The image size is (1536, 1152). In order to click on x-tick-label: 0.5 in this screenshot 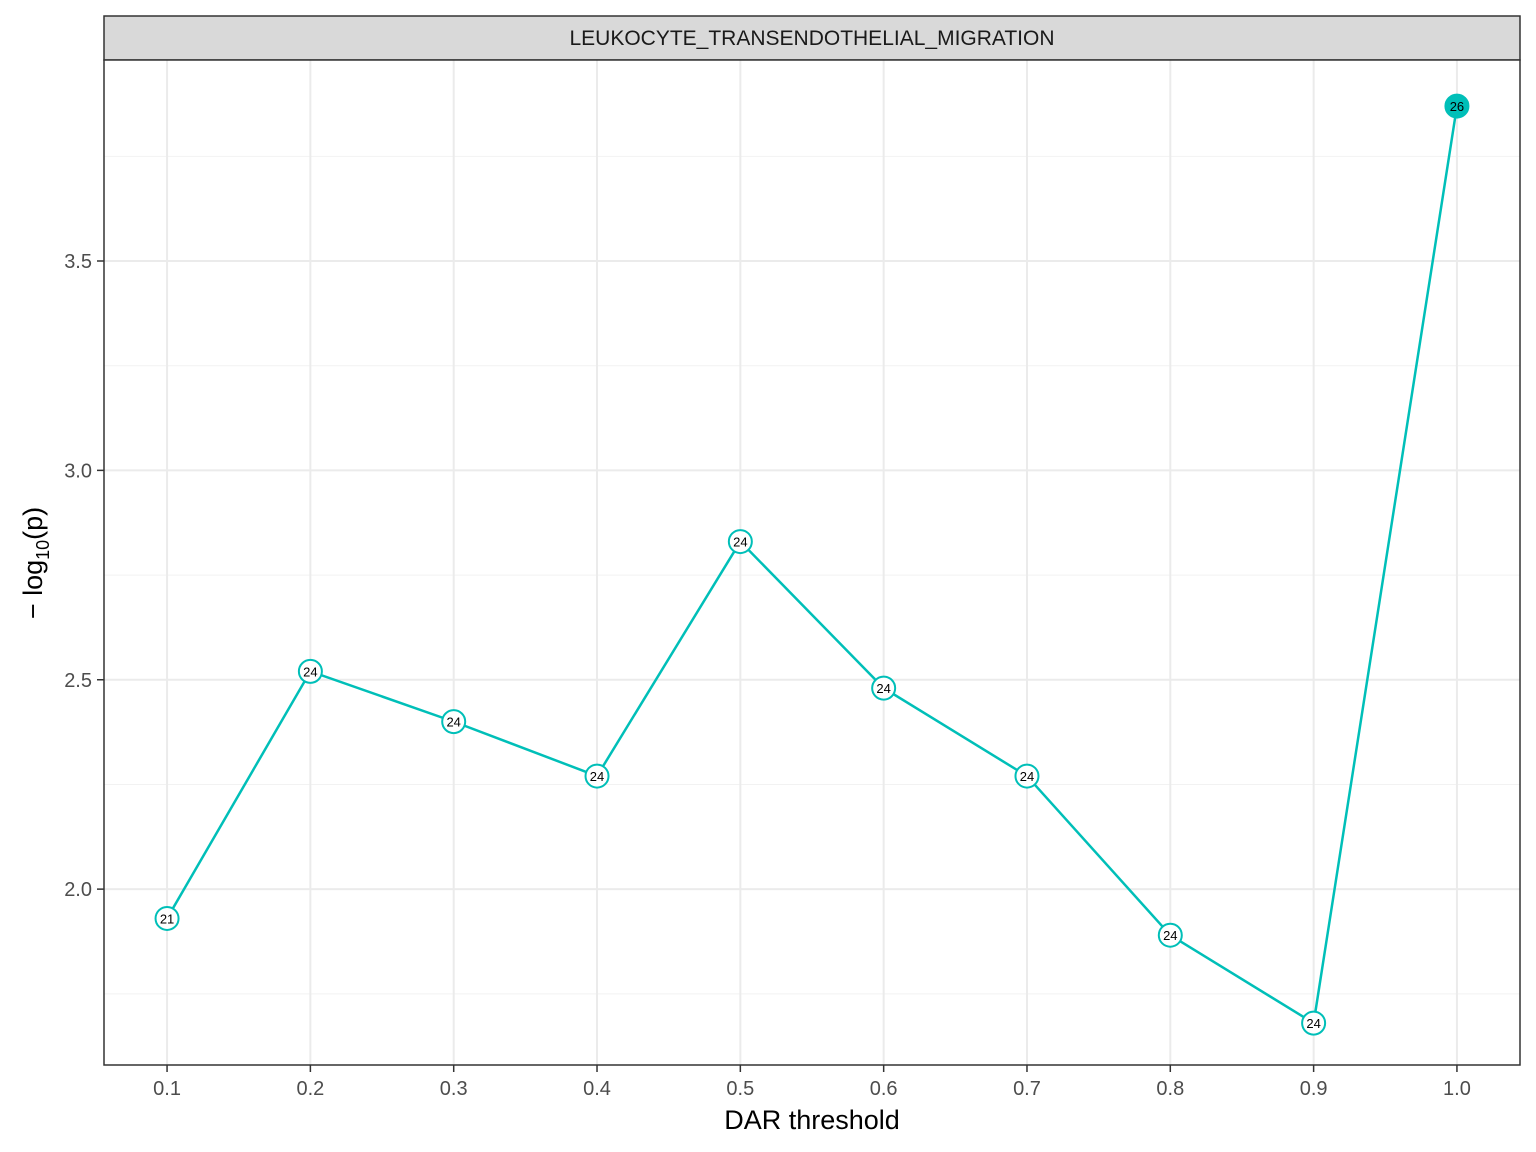, I will do `click(740, 1089)`.